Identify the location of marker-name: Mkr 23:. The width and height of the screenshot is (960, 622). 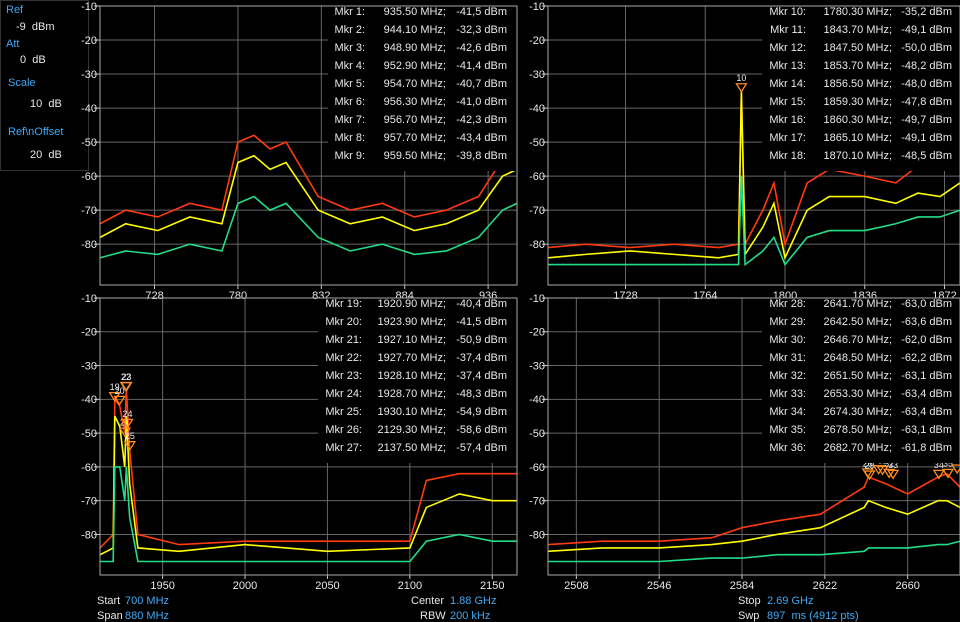
(343, 376).